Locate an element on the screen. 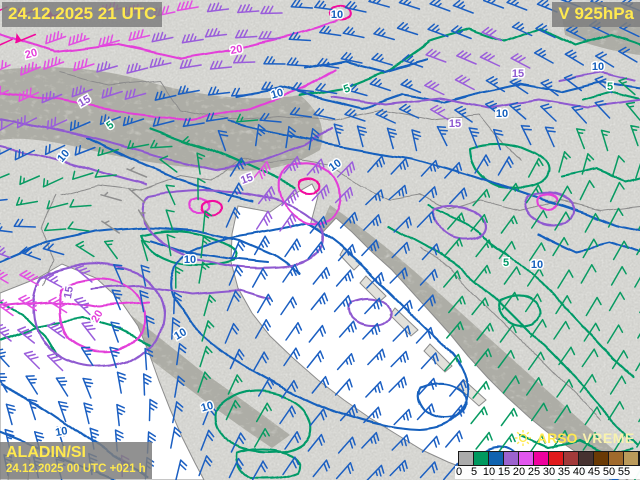 Image resolution: width=640 pixels, height=480 pixels. island is located at coordinates (404, 322).